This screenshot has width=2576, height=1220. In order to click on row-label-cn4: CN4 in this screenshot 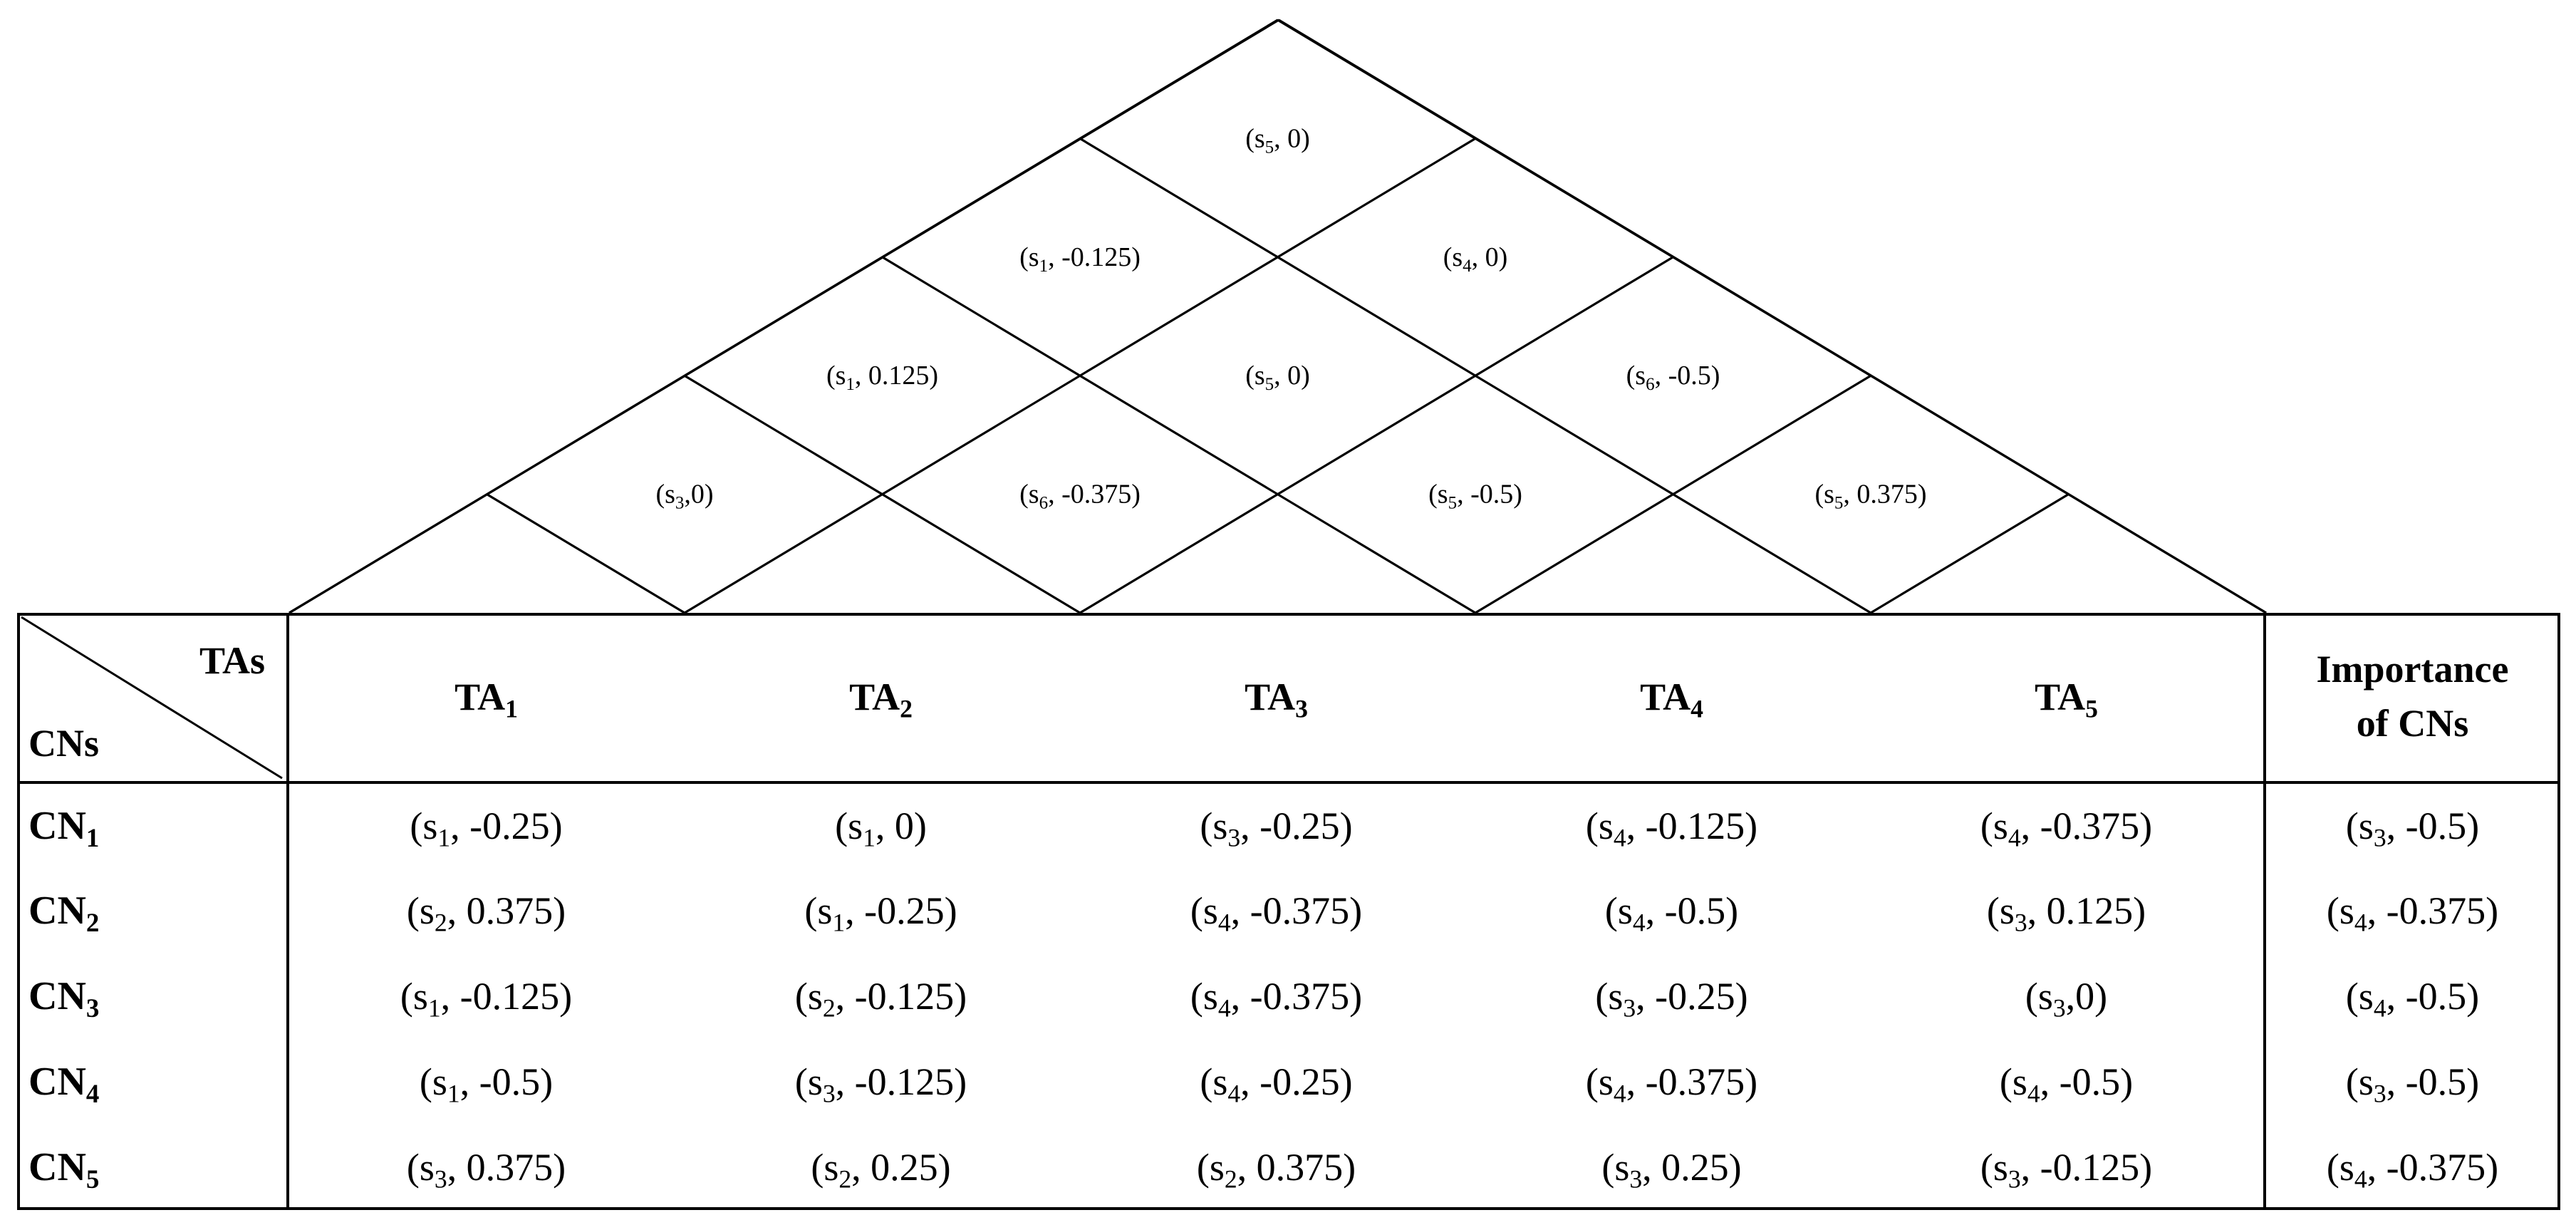, I will do `click(153, 1082)`.